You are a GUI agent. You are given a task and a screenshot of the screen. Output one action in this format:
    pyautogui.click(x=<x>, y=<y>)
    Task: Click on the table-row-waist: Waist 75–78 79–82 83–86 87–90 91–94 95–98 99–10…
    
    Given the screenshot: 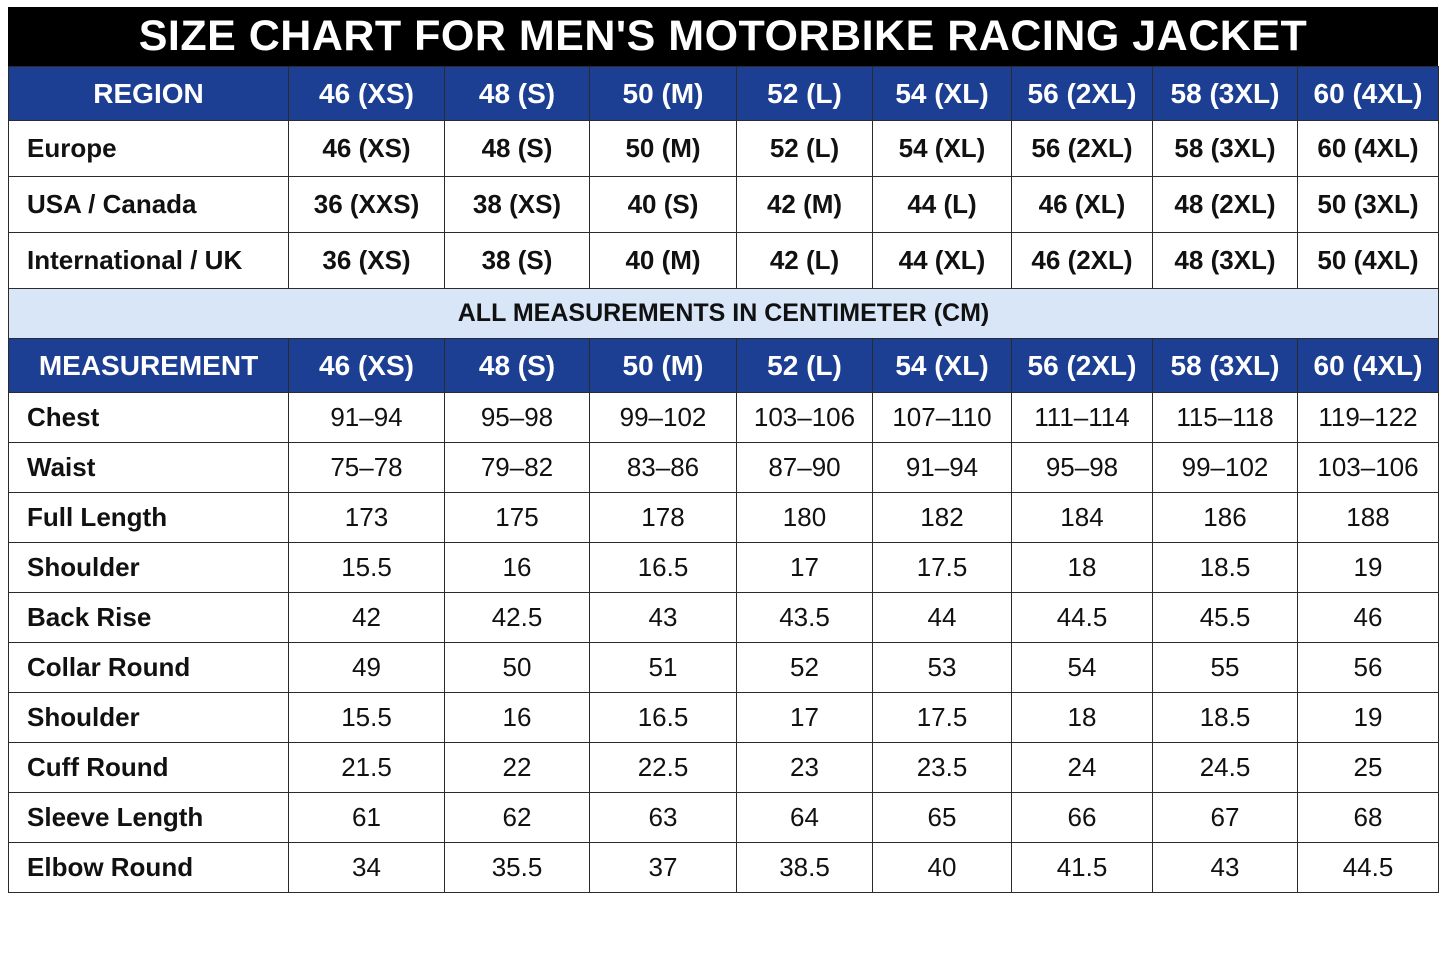 What is the action you would take?
    pyautogui.click(x=723, y=467)
    